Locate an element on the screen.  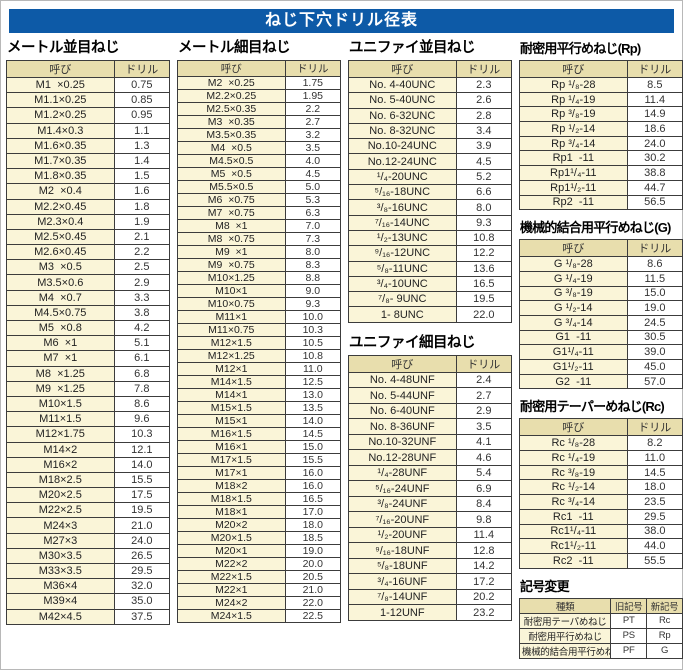
thread-name-cell: M16×1 is located at coordinates (231, 447).